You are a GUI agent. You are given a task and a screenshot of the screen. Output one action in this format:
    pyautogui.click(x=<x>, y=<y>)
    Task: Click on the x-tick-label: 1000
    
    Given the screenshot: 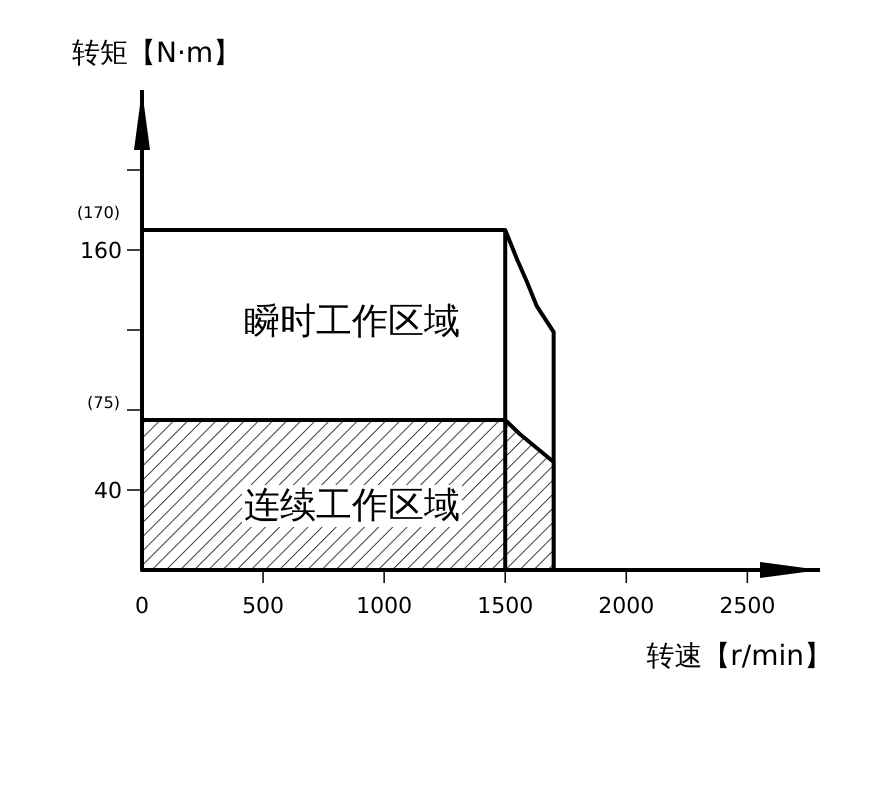 What is the action you would take?
    pyautogui.click(x=384, y=606)
    